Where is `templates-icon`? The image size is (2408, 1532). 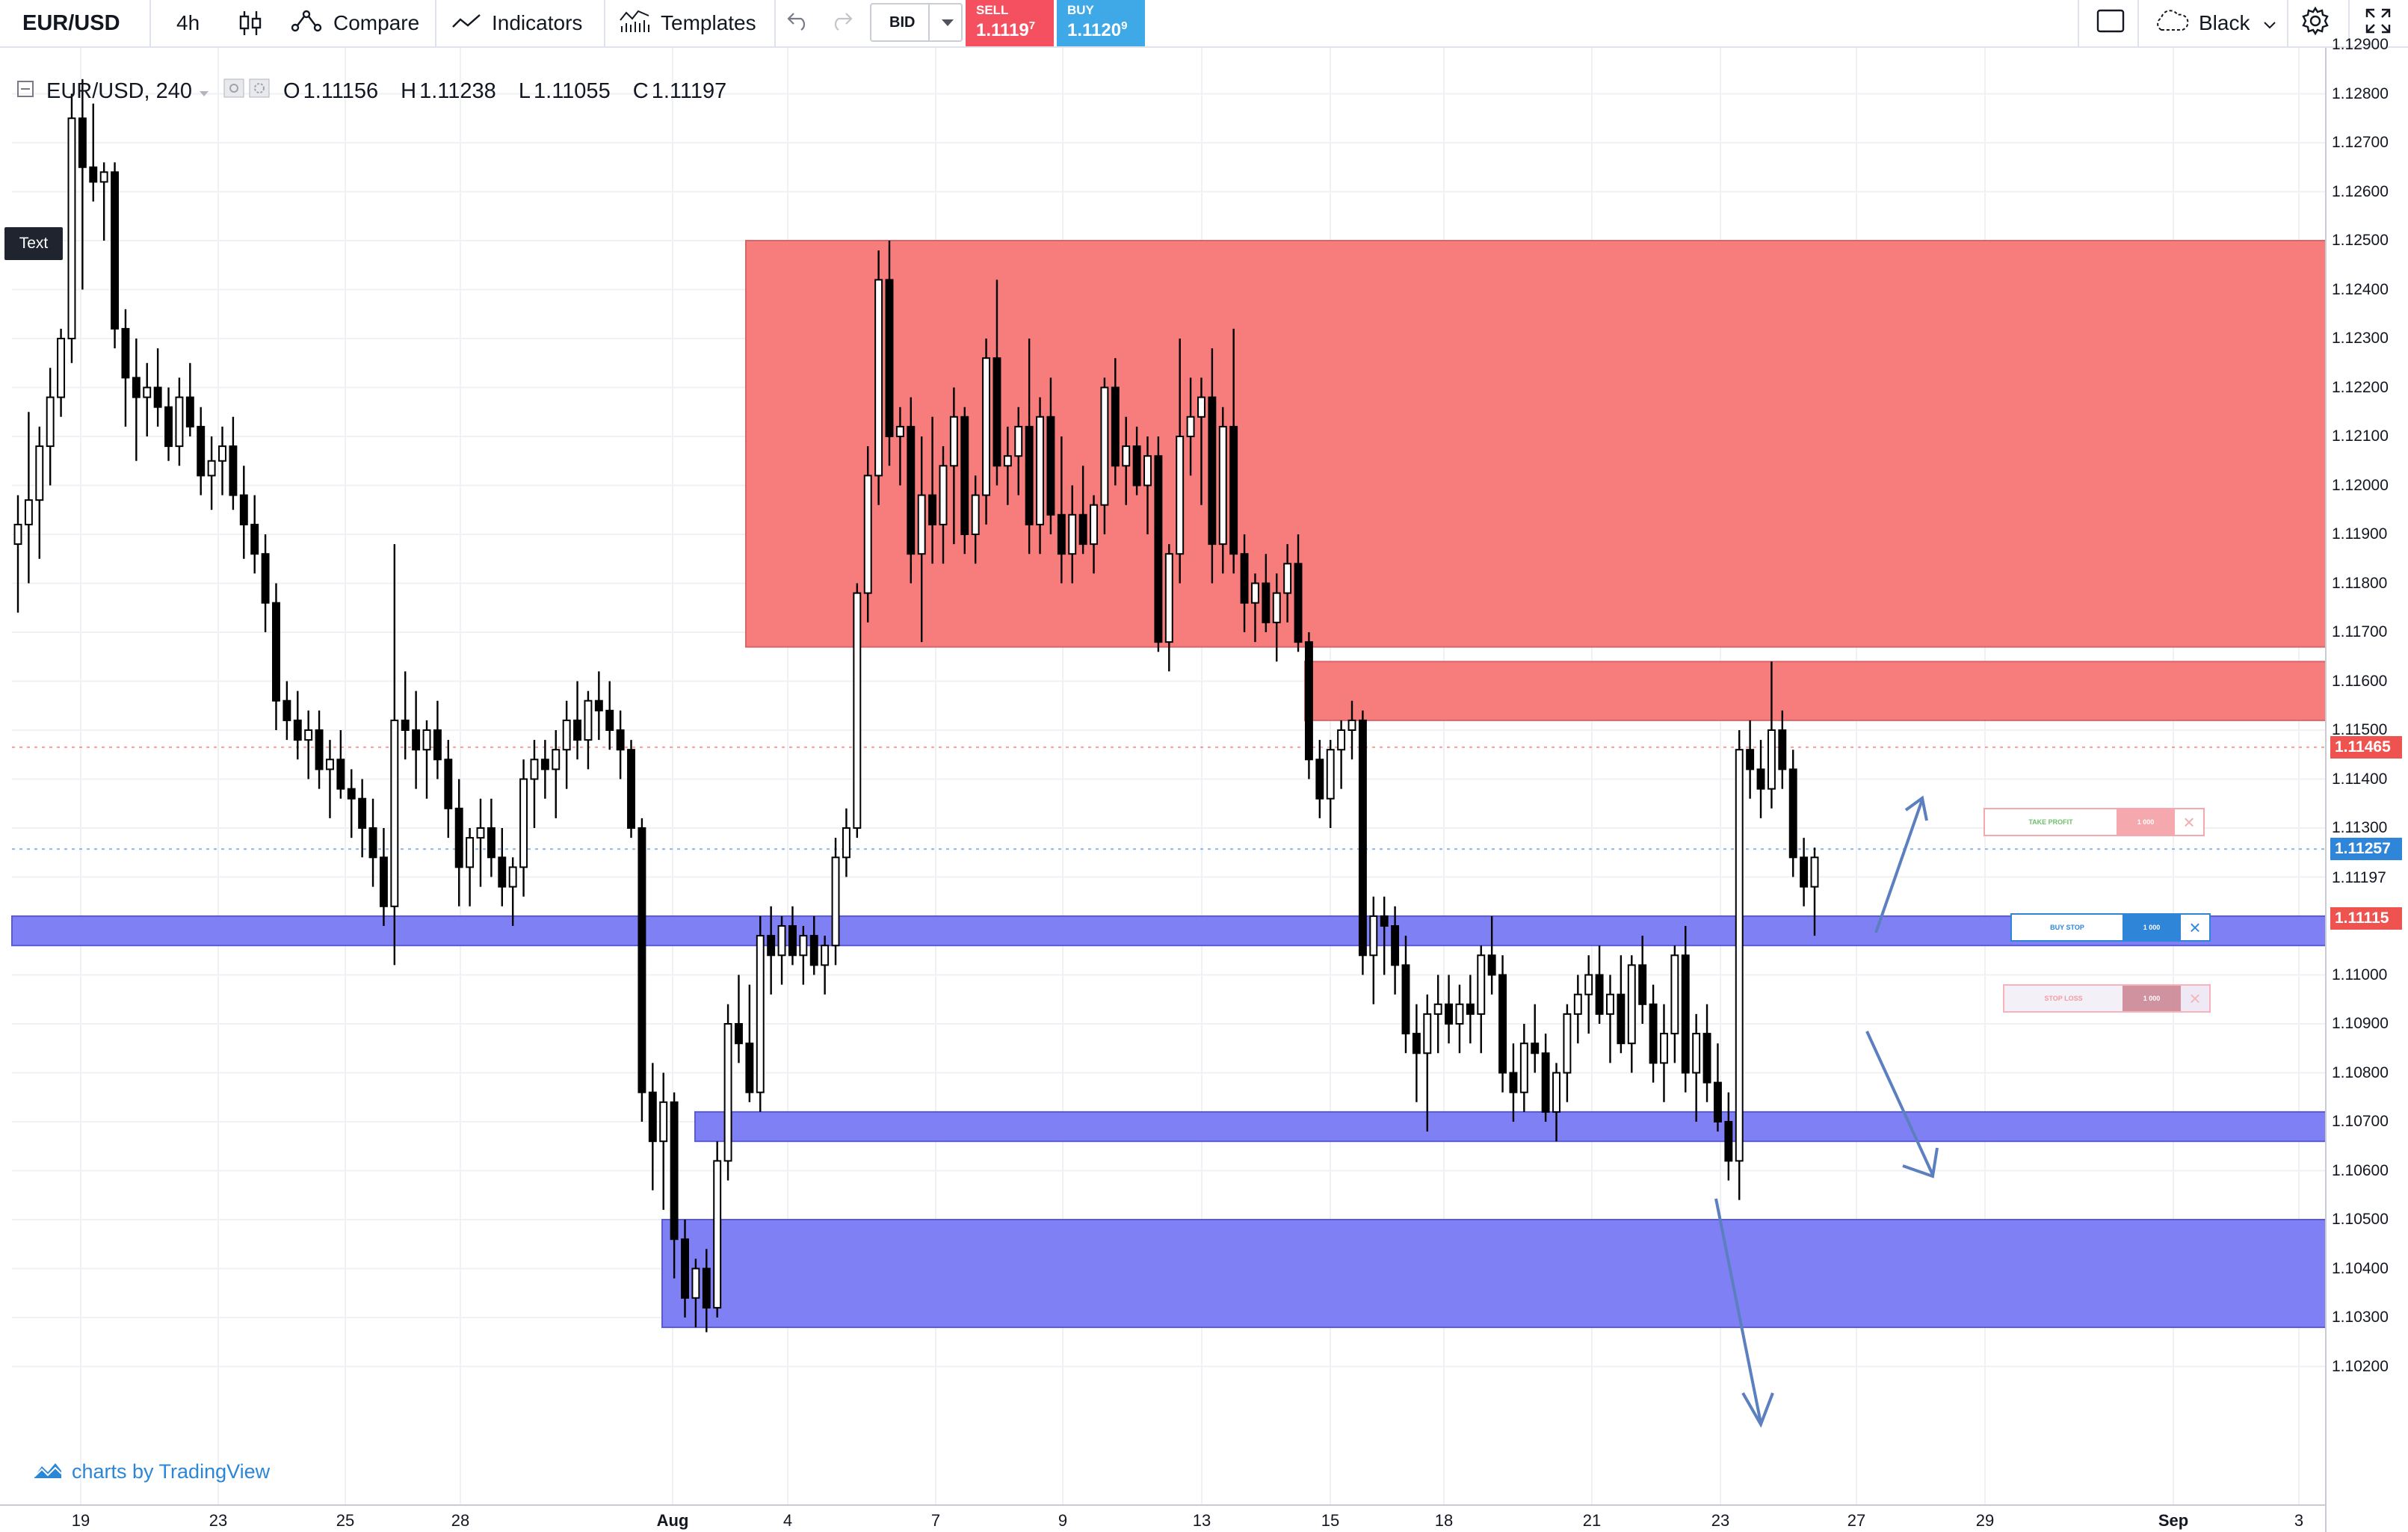
templates-icon is located at coordinates (634, 24).